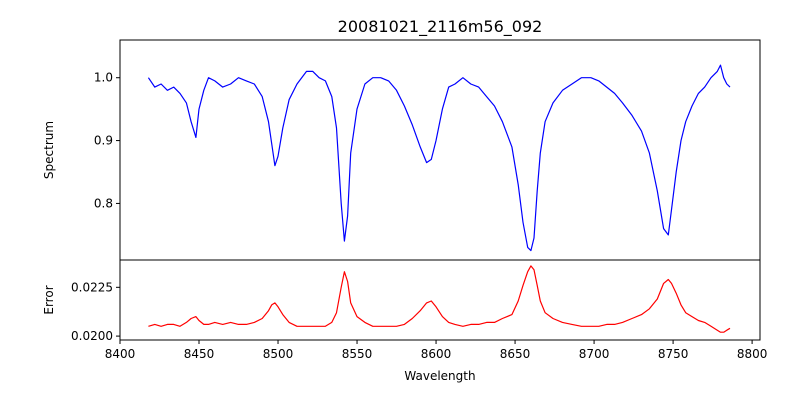 The height and width of the screenshot is (400, 800). I want to click on x-tick-label: 8600, so click(436, 354).